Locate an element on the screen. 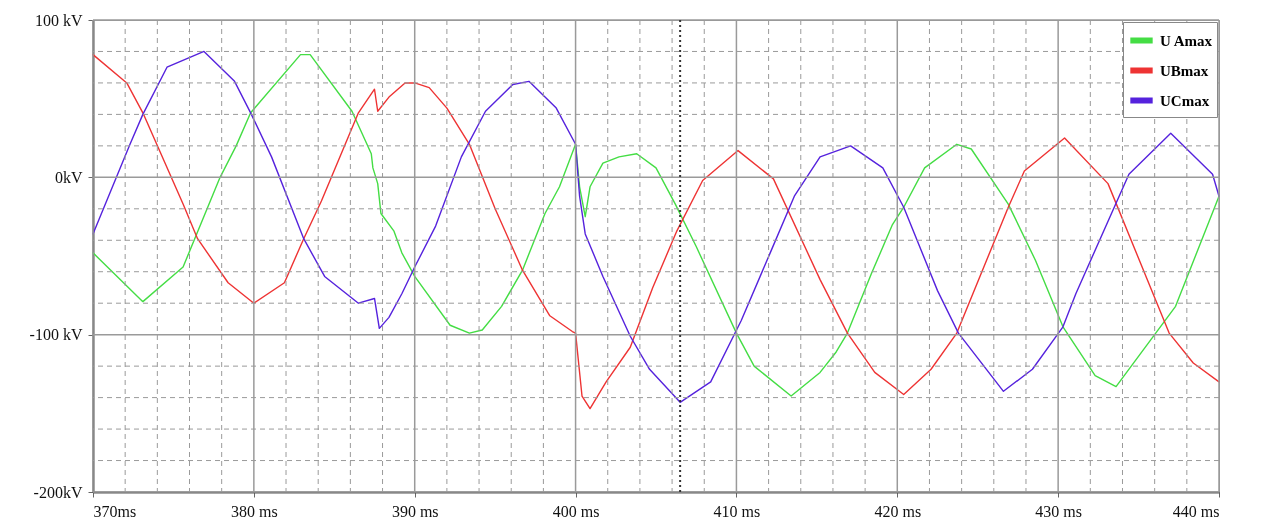  x-tick-label: 410 ms is located at coordinates (737, 511).